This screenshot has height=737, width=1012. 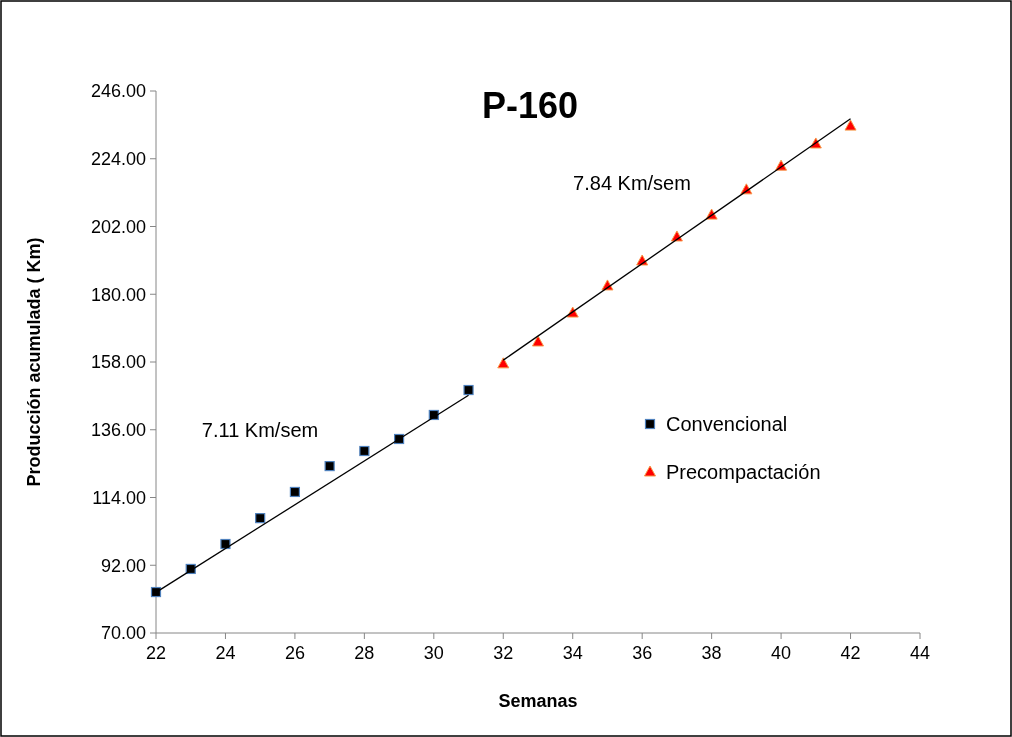 What do you see at coordinates (118, 294) in the screenshot?
I see `y-tick-label: 180.00` at bounding box center [118, 294].